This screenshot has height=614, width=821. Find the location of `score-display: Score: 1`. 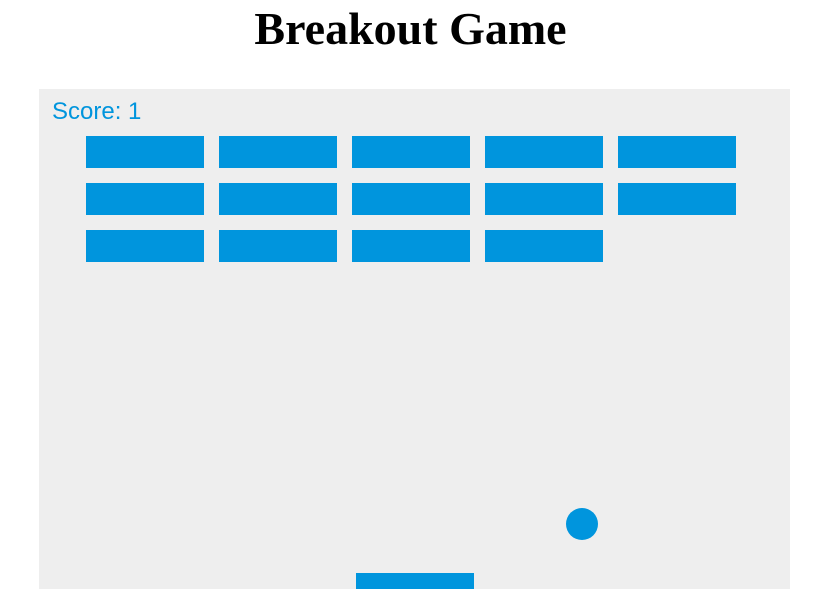

score-display: Score: 1 is located at coordinates (97, 111).